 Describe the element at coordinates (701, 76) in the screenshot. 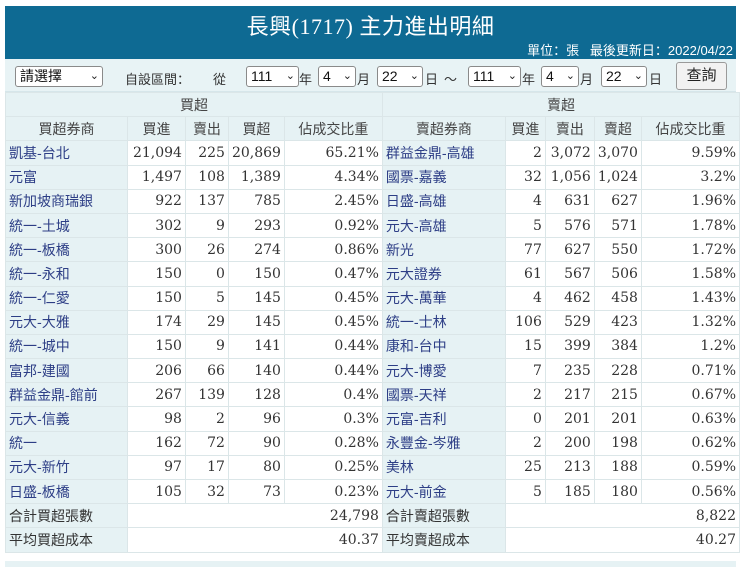

I see `query-button: 查詢` at that location.